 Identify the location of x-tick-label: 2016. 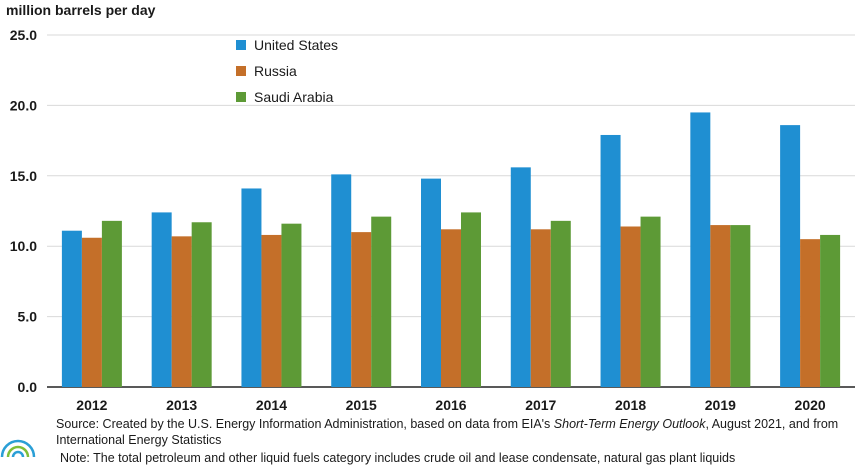
(450, 405).